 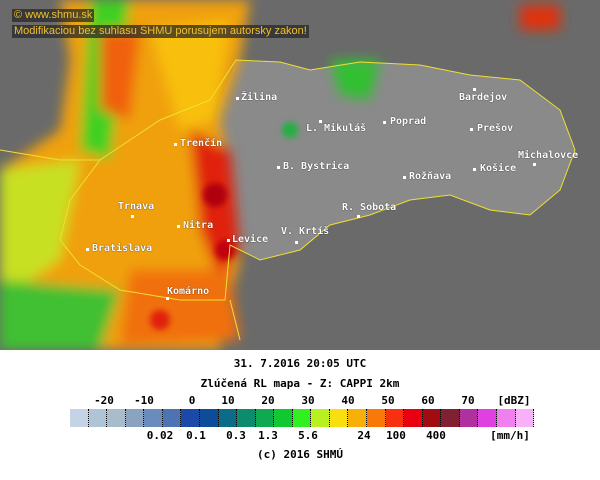 What do you see at coordinates (436, 435) in the screenshot?
I see `rain-tick: 400` at bounding box center [436, 435].